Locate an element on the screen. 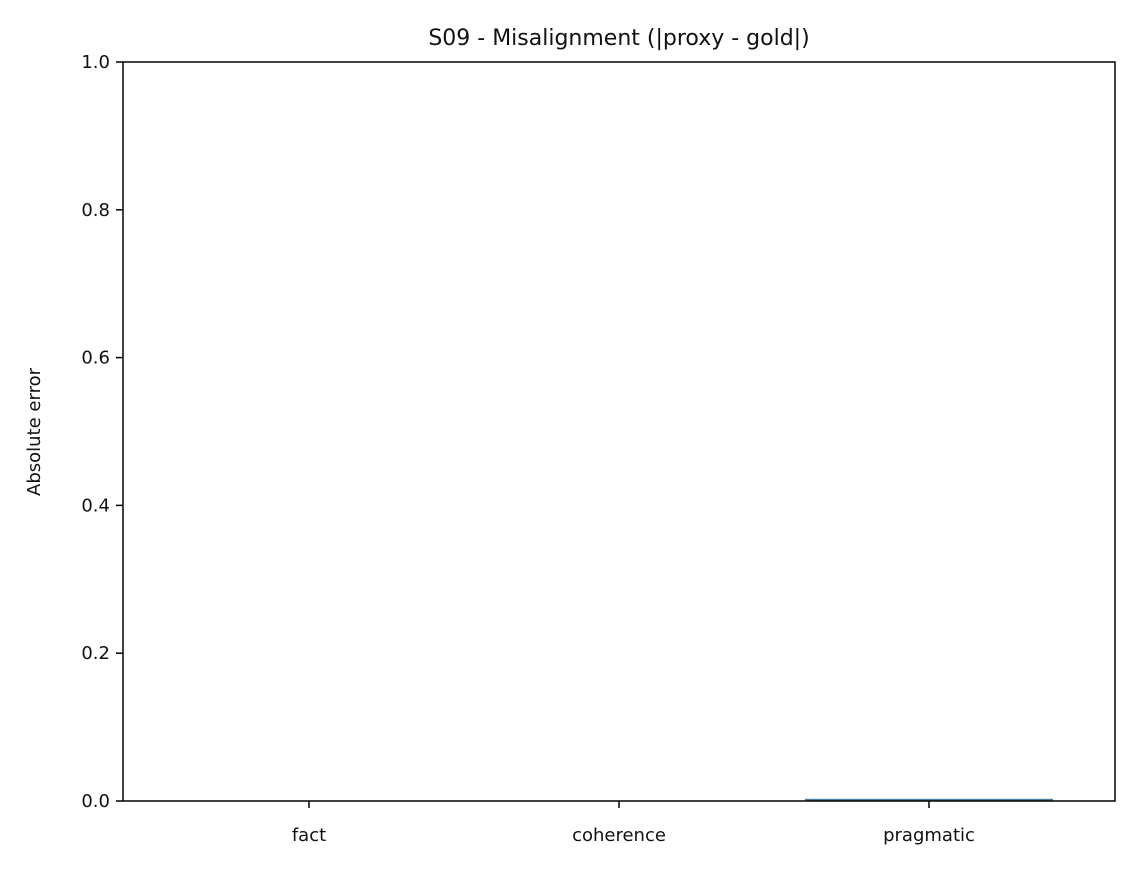  y-tick-label: 0.6 is located at coordinates (95, 358).